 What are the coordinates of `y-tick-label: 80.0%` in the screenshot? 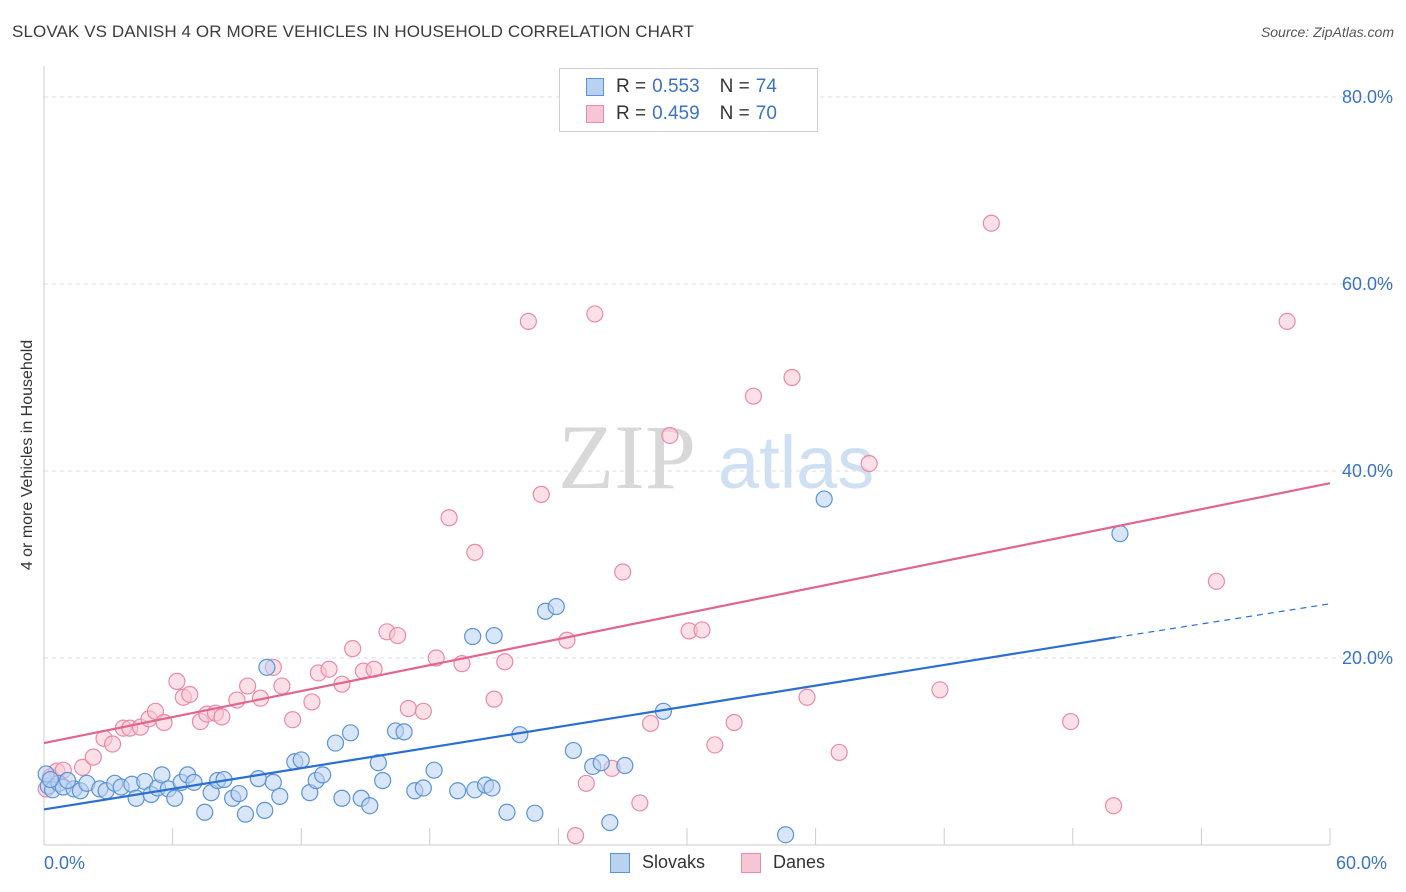 It's located at (1367, 97).